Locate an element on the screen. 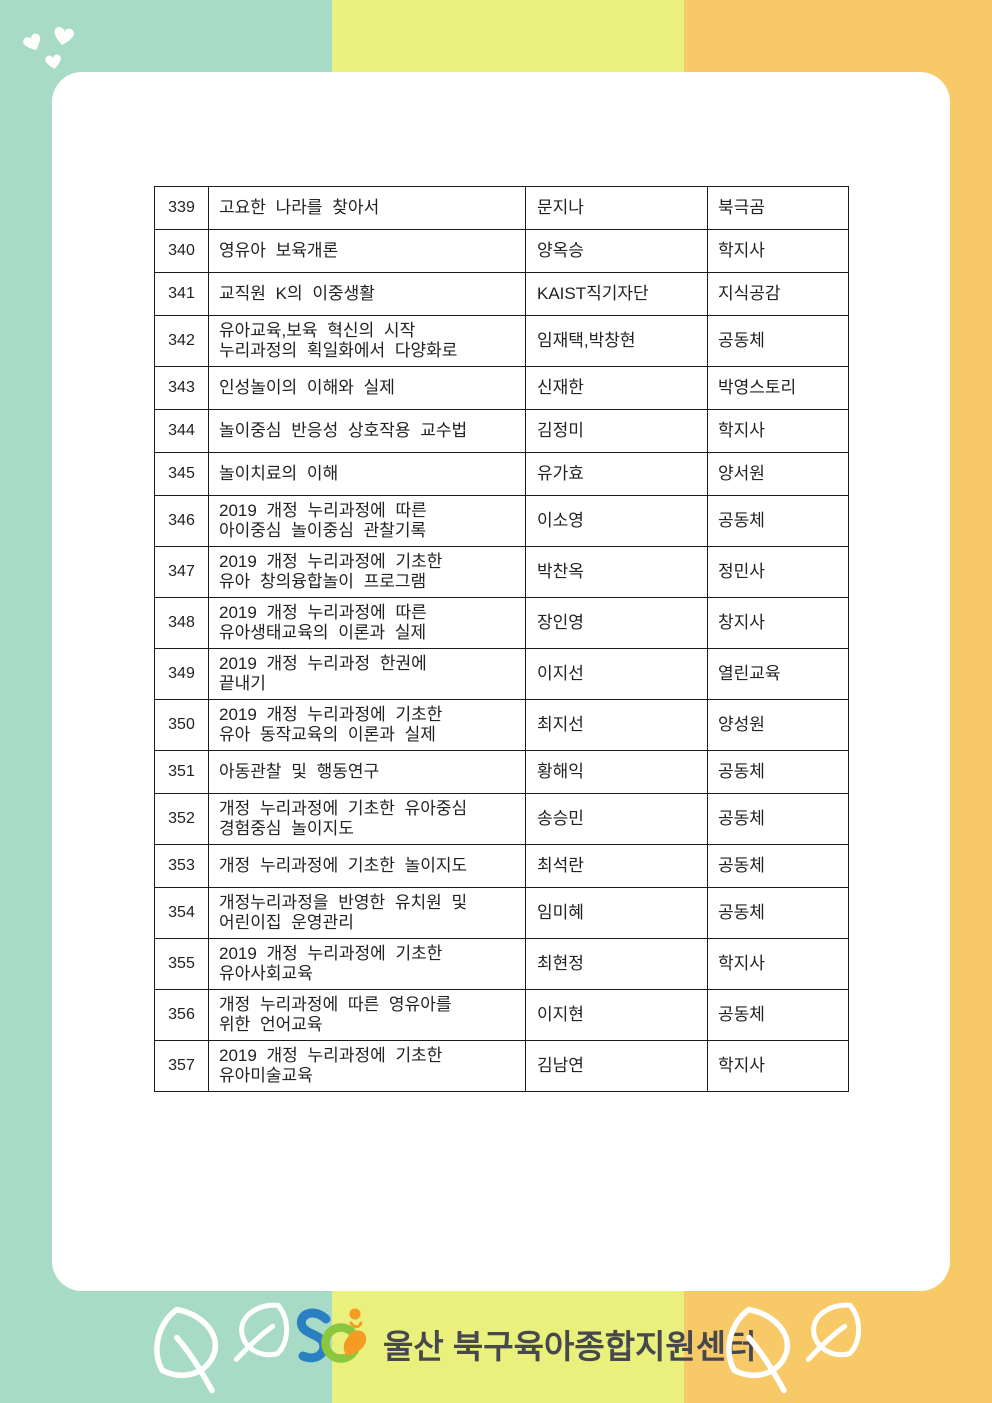  cell-author: 최석란 is located at coordinates (616, 866).